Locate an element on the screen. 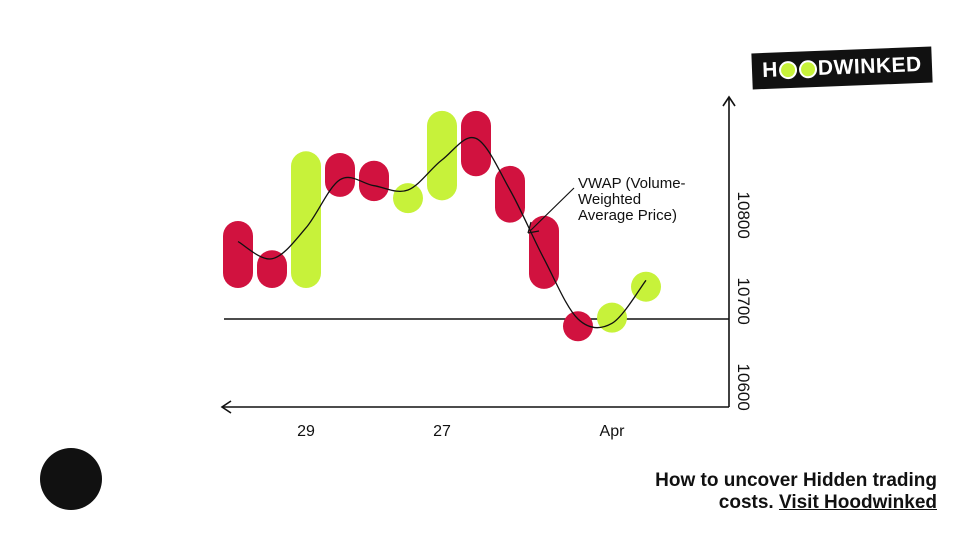 The image size is (975, 548). annotation-arrow is located at coordinates (552, 209).